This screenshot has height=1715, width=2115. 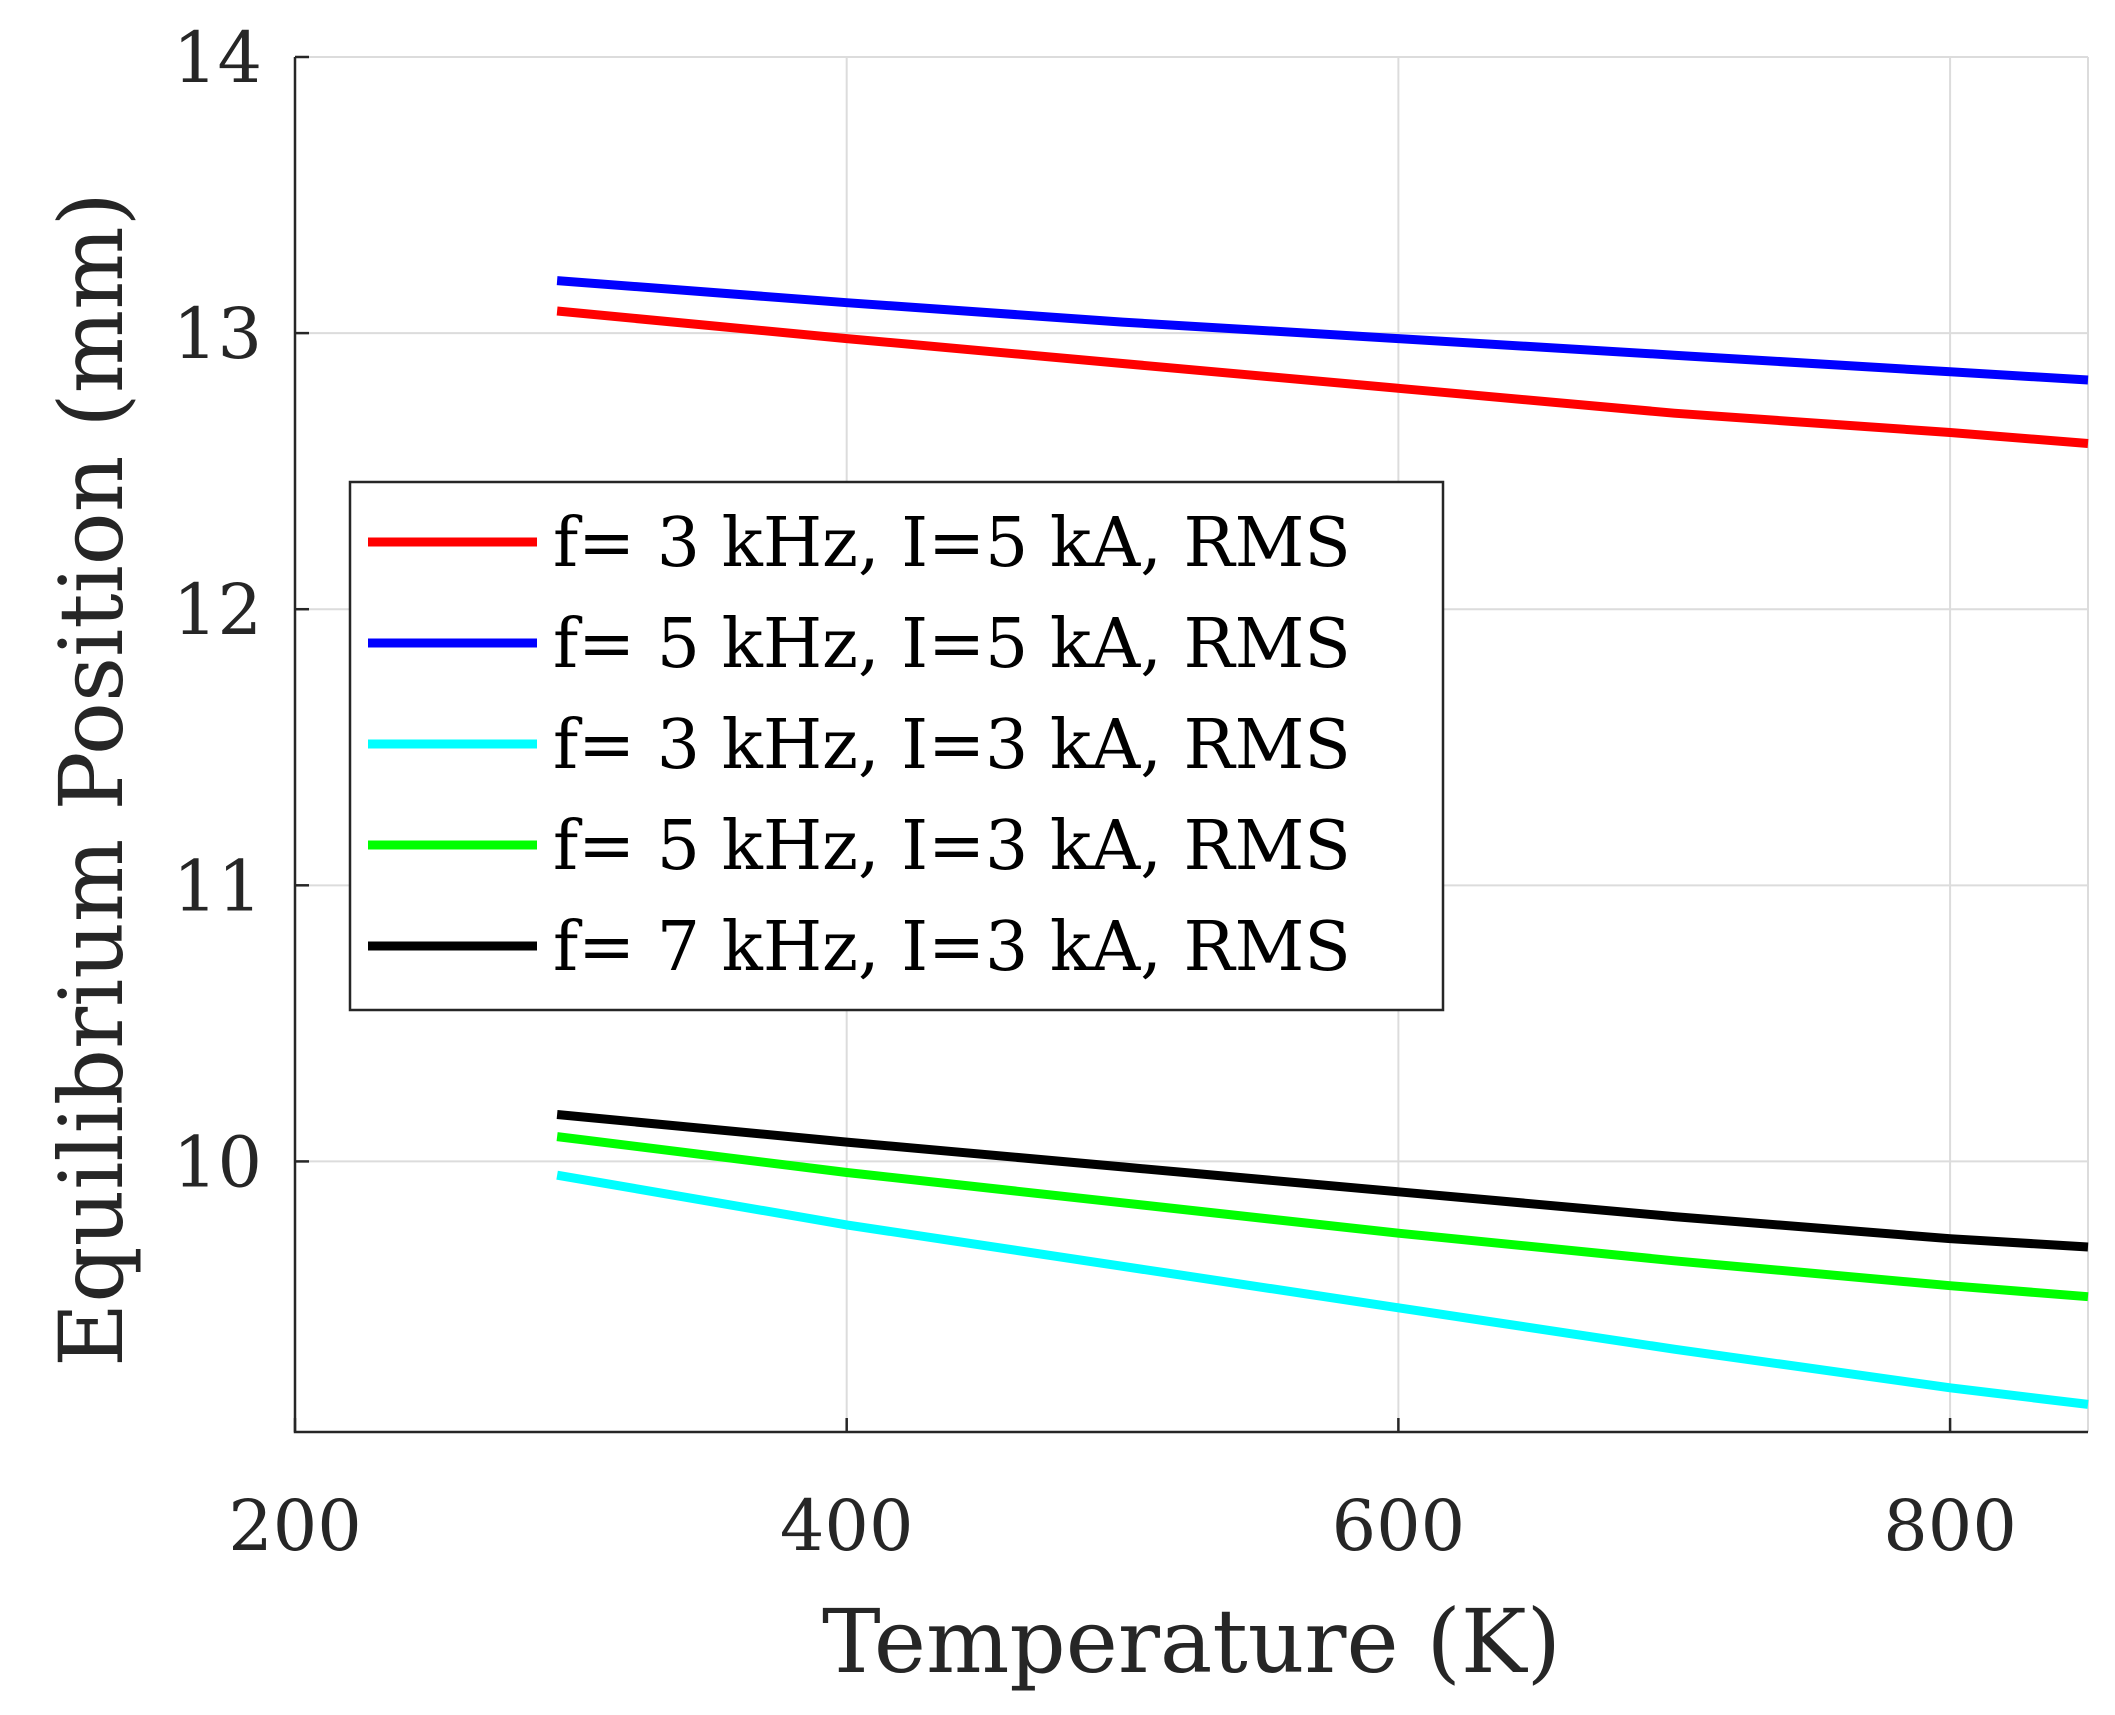 I want to click on legend-label-3: f= 3 kHz, I=3 kA, RMS, so click(x=952, y=745).